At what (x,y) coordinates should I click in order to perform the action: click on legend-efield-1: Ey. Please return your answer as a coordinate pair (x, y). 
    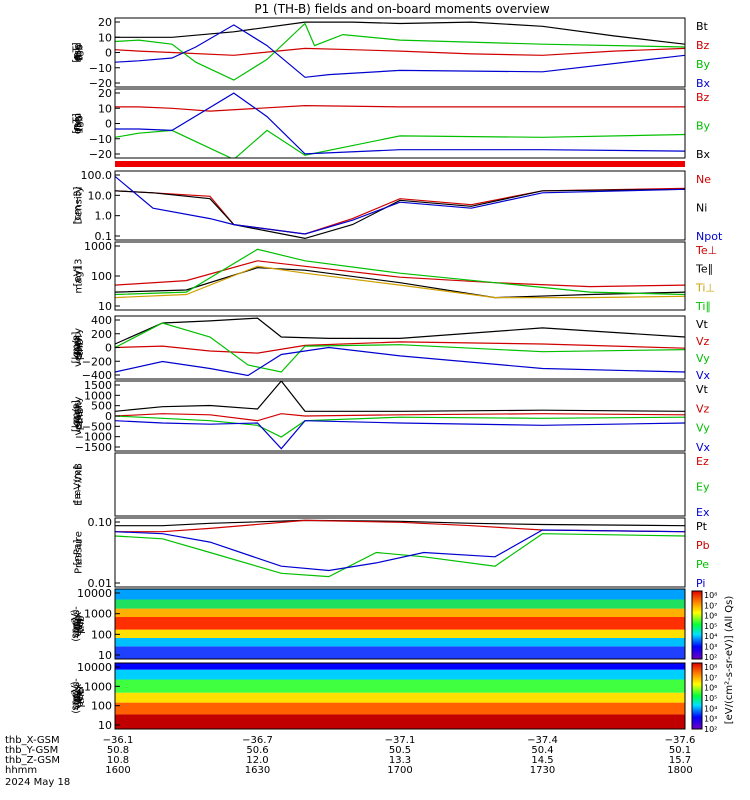
    Looking at the image, I should click on (703, 487).